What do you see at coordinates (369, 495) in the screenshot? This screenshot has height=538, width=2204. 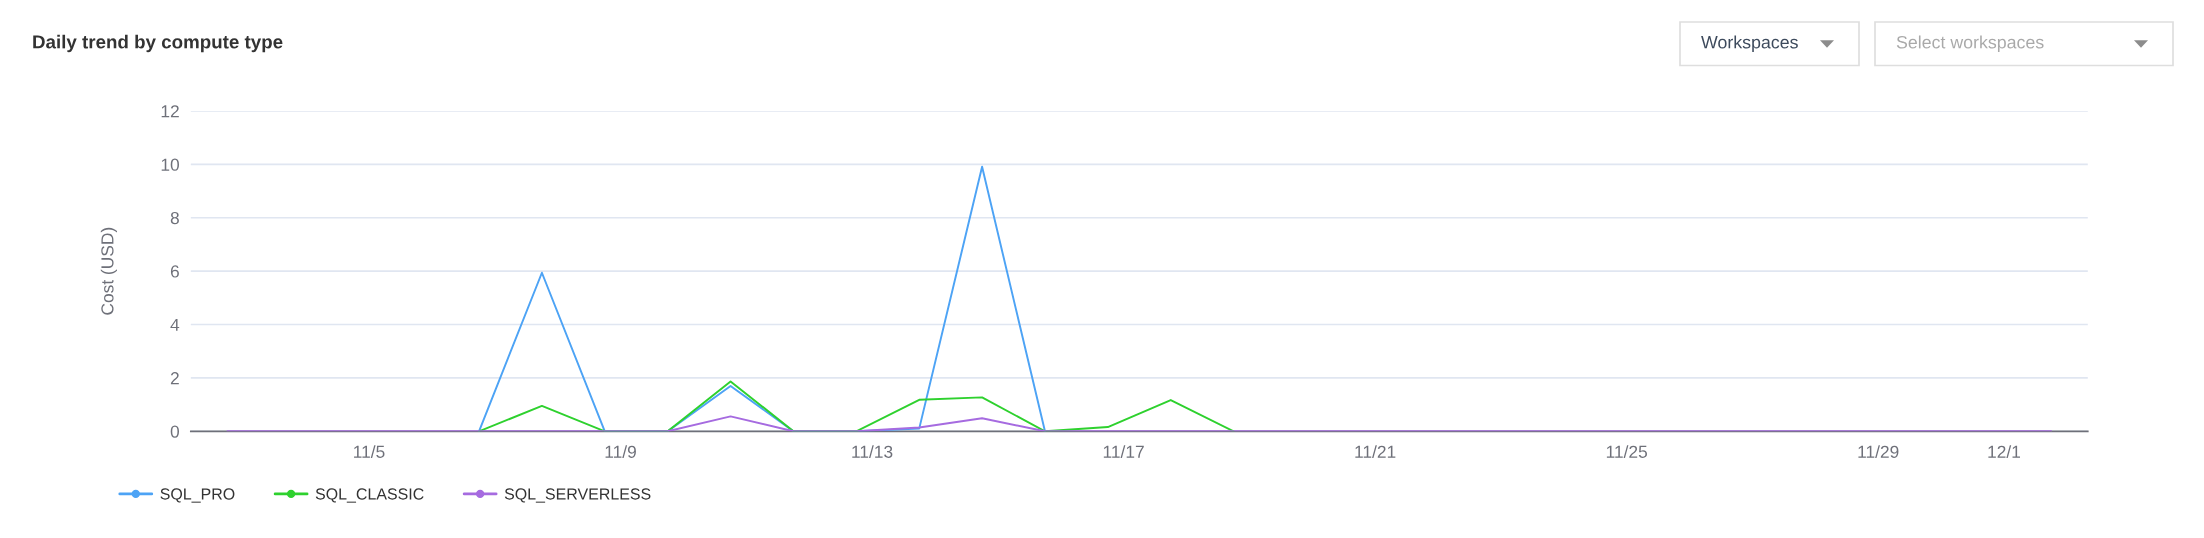 I see `legend-label: SQL_CLASSIC` at bounding box center [369, 495].